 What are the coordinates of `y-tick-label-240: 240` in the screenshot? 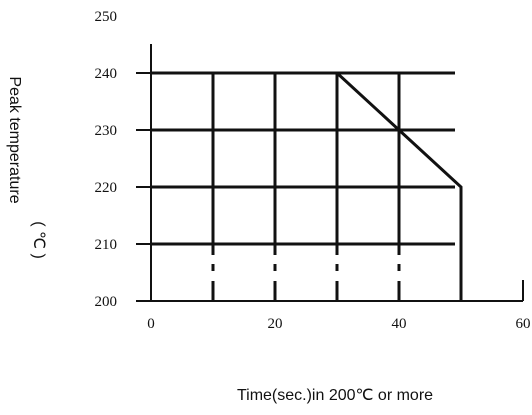 It's located at (106, 74).